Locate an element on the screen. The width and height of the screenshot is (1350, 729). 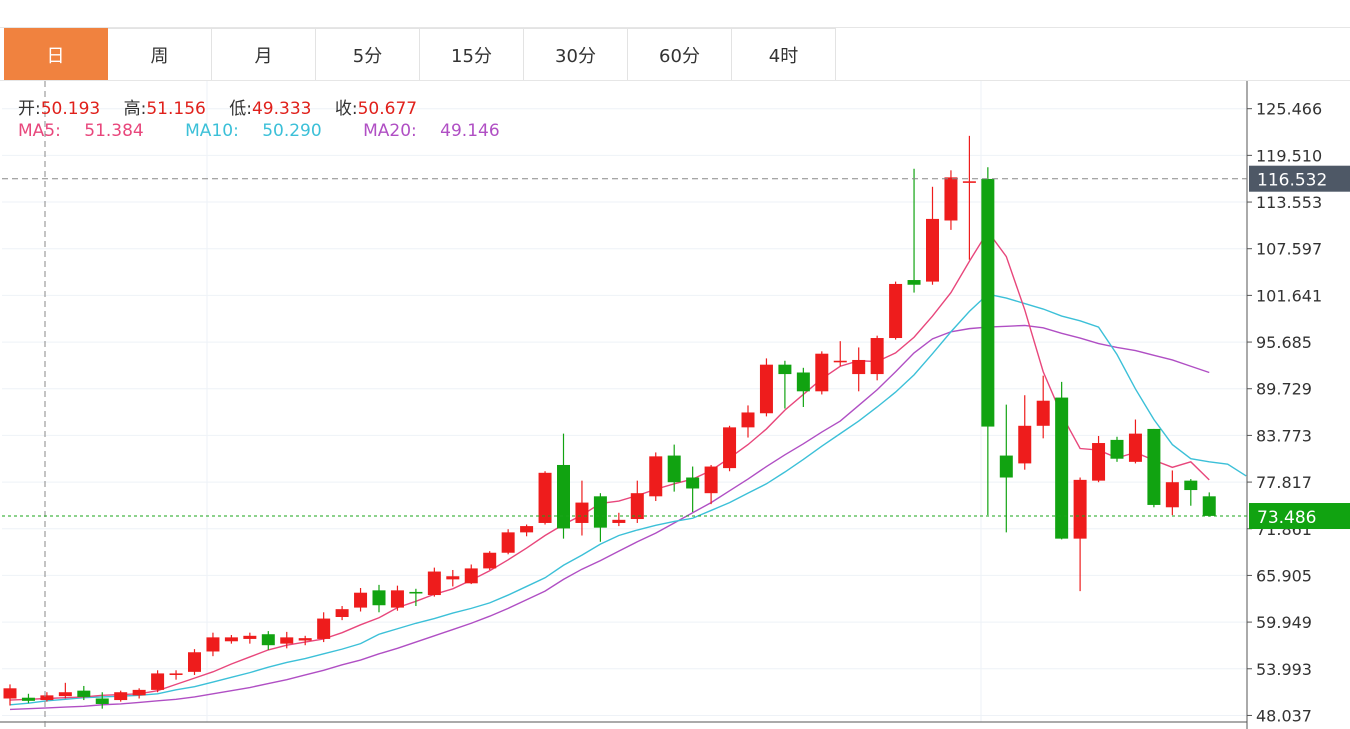
ma10-readout: MA10: 50.290 is located at coordinates (262, 131).